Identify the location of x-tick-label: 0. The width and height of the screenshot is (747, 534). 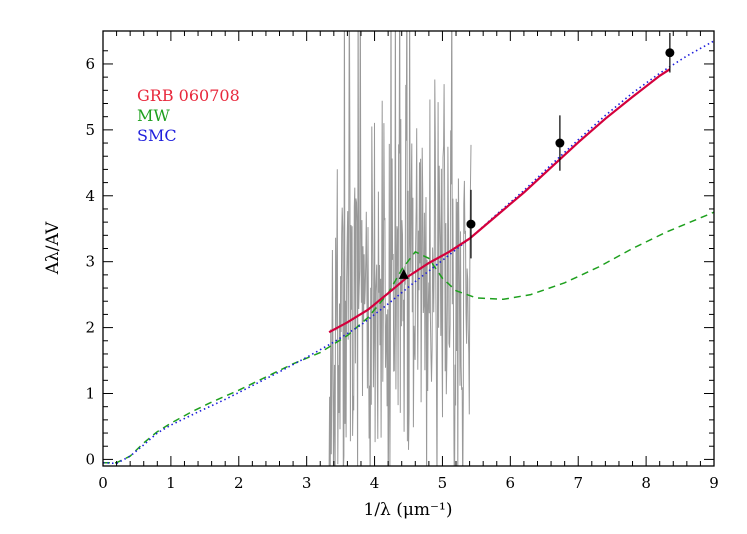
(103, 483).